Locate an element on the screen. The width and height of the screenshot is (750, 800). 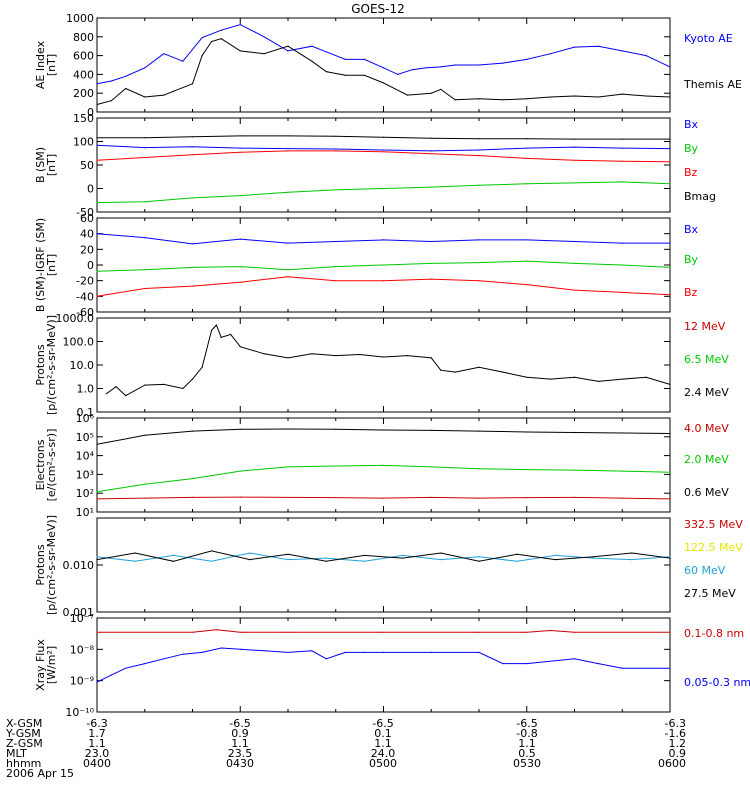
ephemeris-value: 0600 is located at coordinates (672, 763).